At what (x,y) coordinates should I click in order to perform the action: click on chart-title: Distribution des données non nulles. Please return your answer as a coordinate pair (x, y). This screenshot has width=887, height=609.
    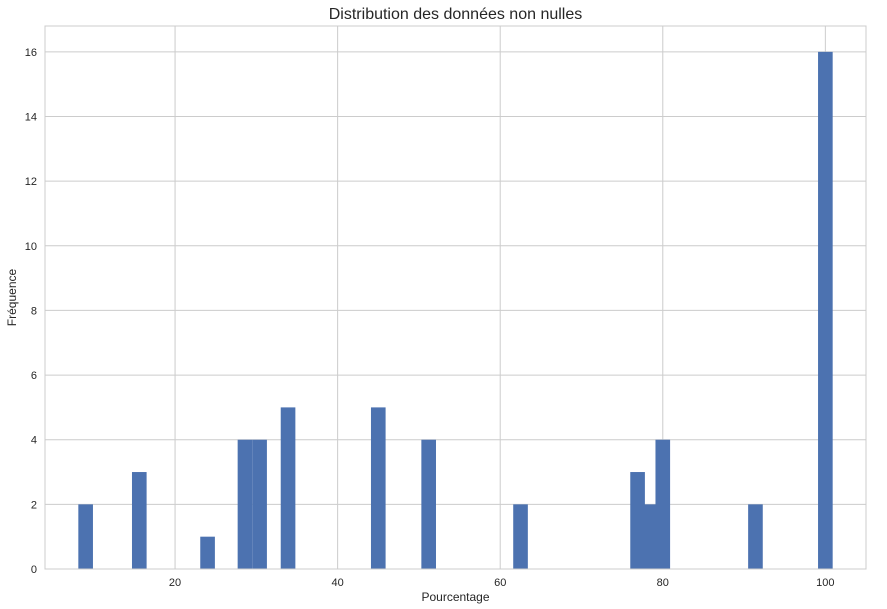
    Looking at the image, I should click on (456, 14).